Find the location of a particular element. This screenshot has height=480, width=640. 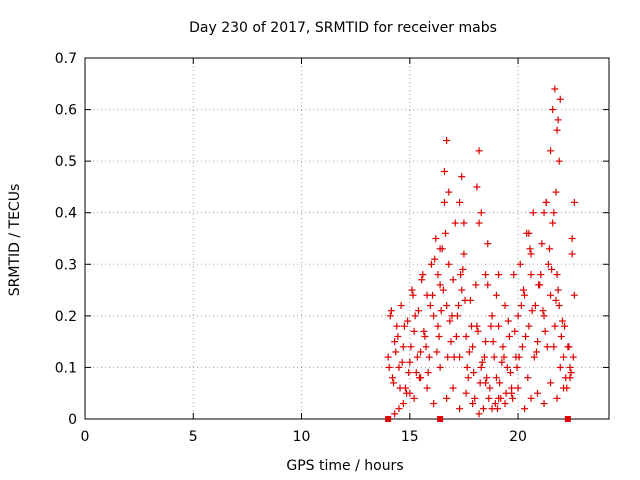

x-tick-label: 15 is located at coordinates (410, 437).